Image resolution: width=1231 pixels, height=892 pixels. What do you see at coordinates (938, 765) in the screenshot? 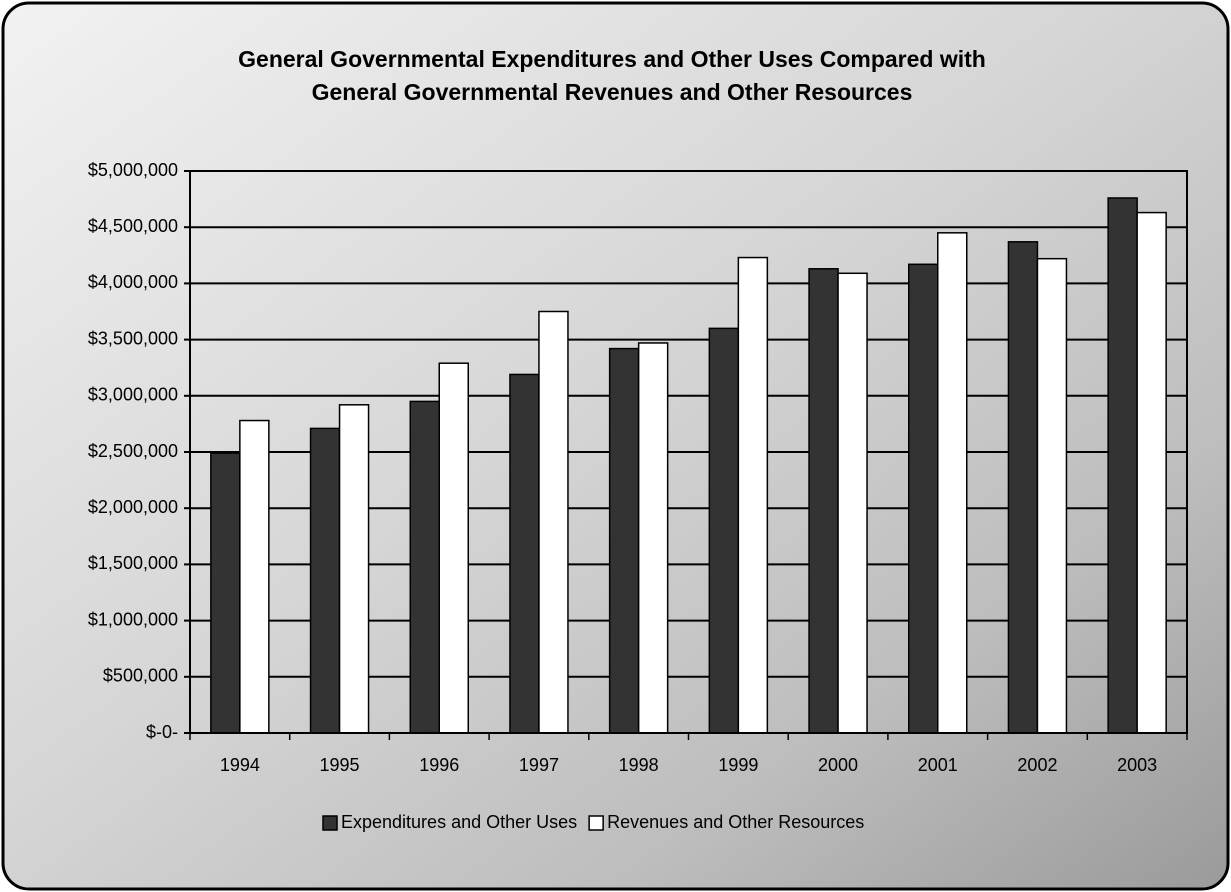
I see `x-tick-label: 2001` at bounding box center [938, 765].